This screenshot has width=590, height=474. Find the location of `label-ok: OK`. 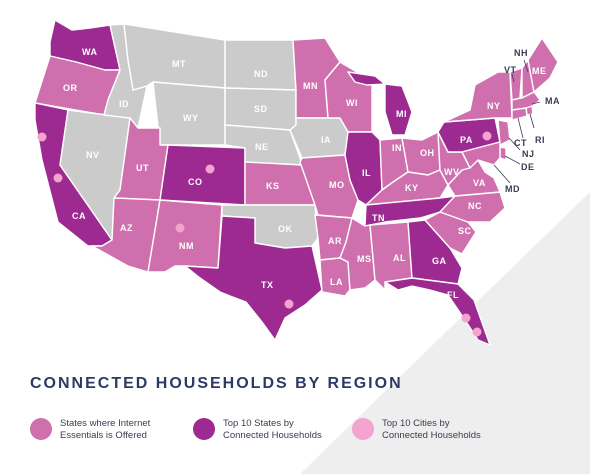

label-ok: OK is located at coordinates (285, 229).